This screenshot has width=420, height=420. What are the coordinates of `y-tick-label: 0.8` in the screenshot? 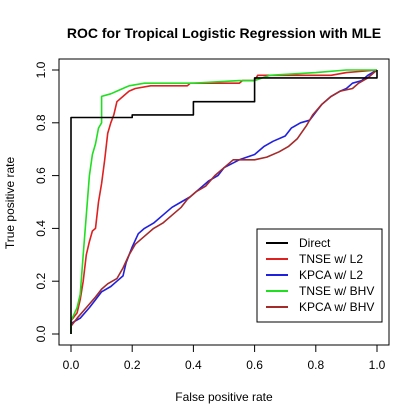 It's located at (41, 122).